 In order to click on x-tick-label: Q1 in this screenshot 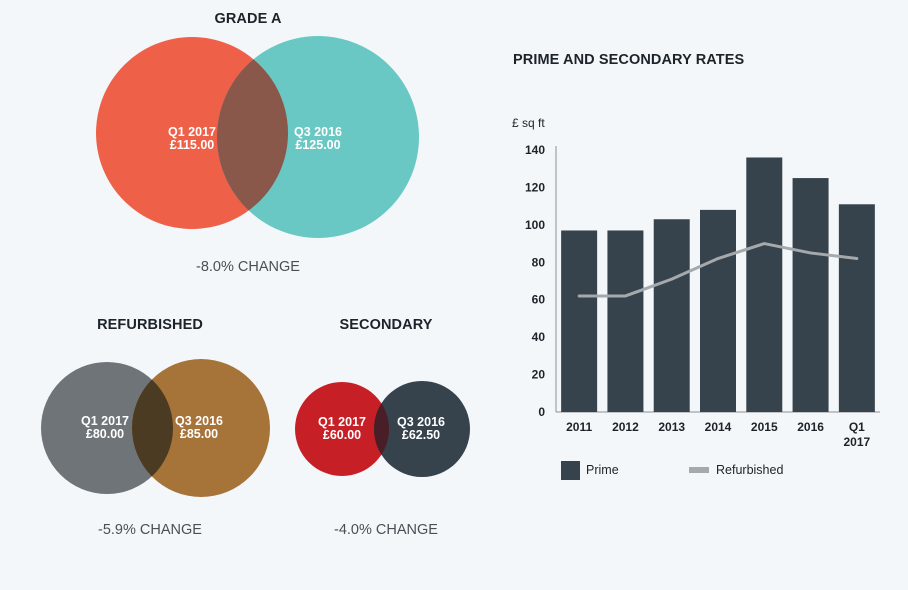, I will do `click(857, 427)`.